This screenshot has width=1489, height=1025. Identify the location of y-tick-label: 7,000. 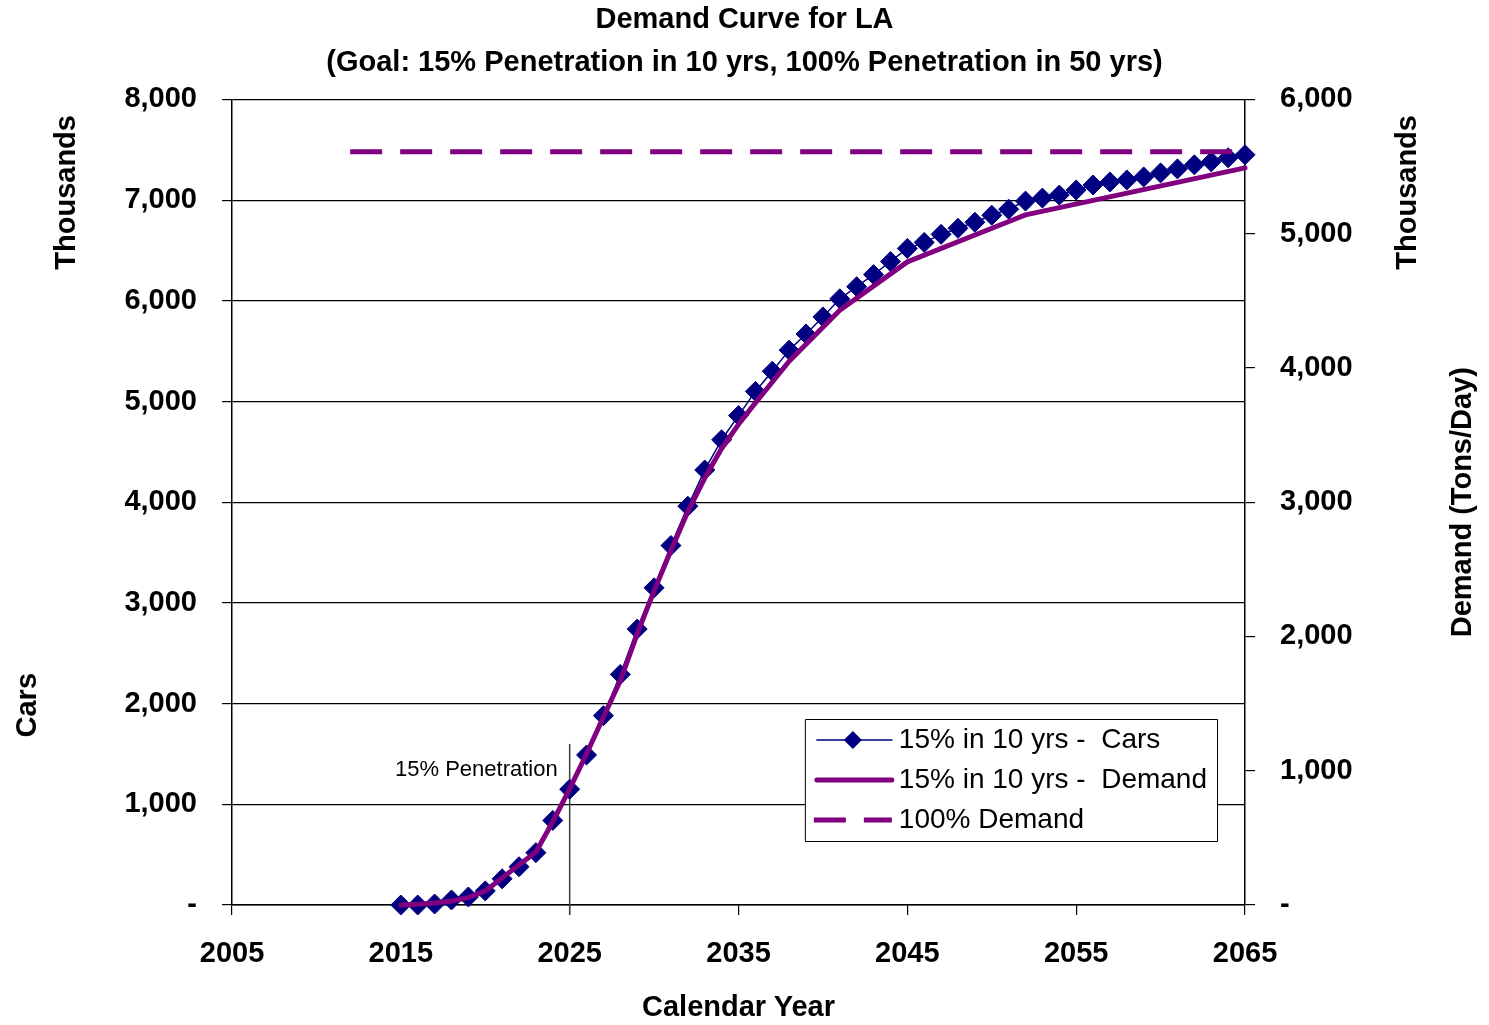
(160, 198).